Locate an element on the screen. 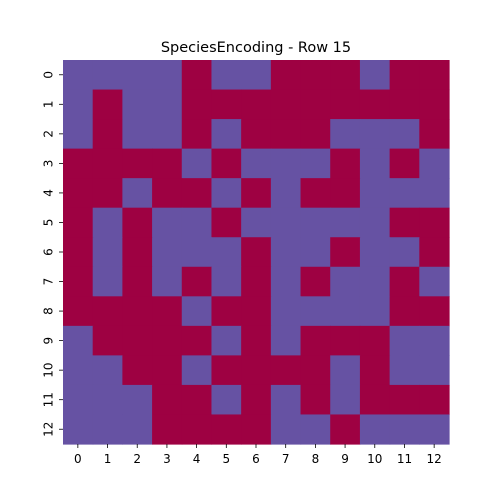 This screenshot has width=500, height=500. heatmap-cell-r0-c11 is located at coordinates (405, 75).